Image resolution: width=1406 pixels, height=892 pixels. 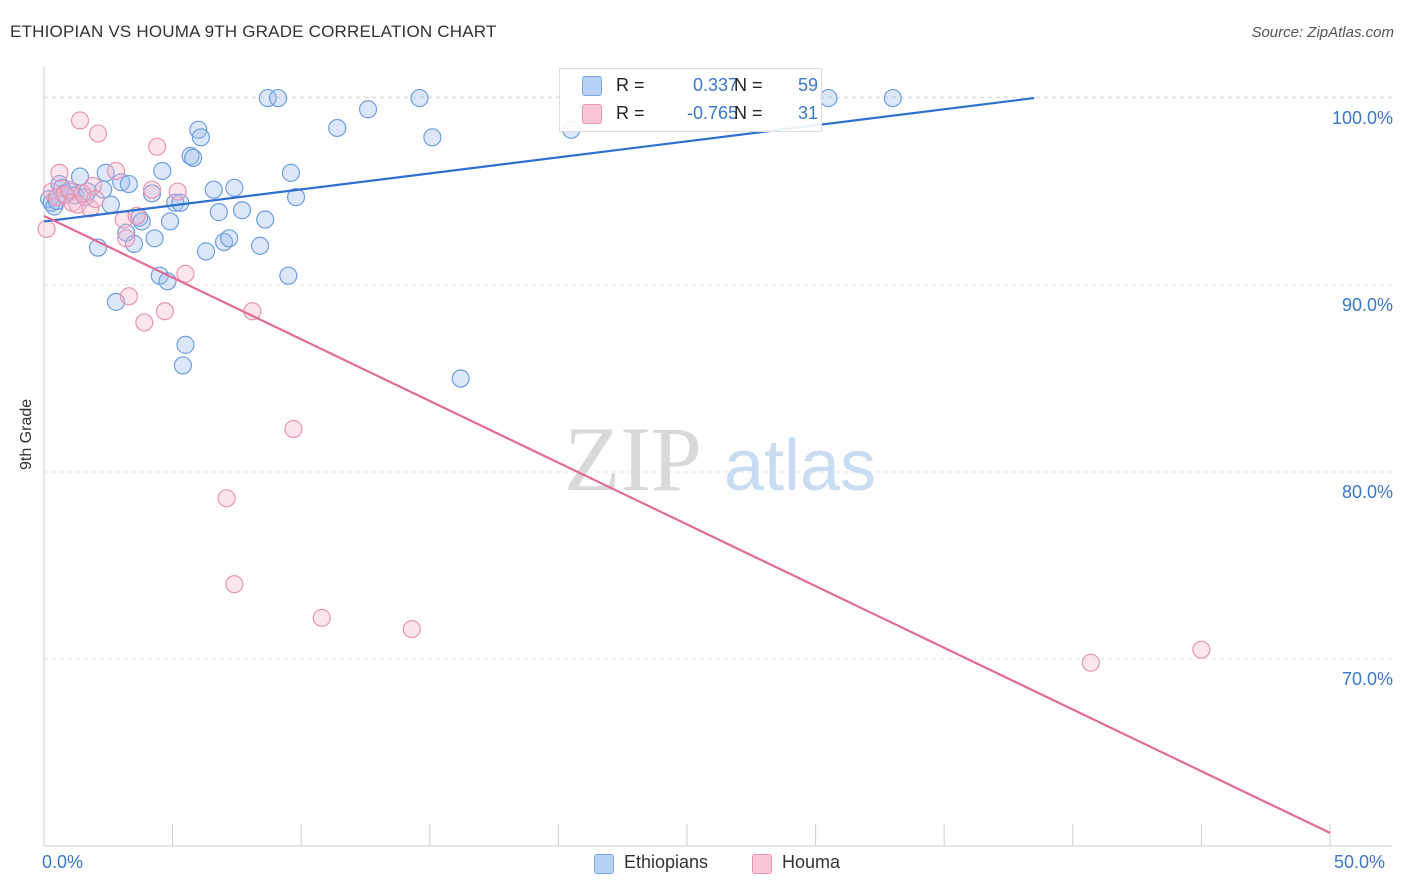 I want to click on n-value: 59, so click(x=807, y=85).